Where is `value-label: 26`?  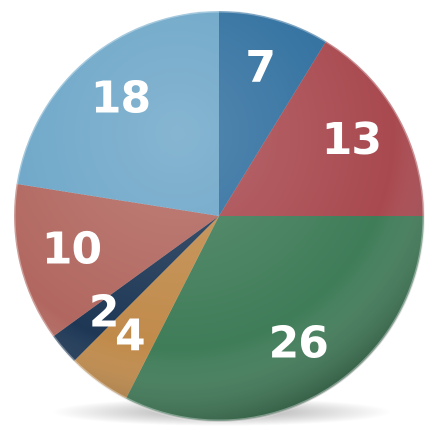 value-label: 26 is located at coordinates (298, 342).